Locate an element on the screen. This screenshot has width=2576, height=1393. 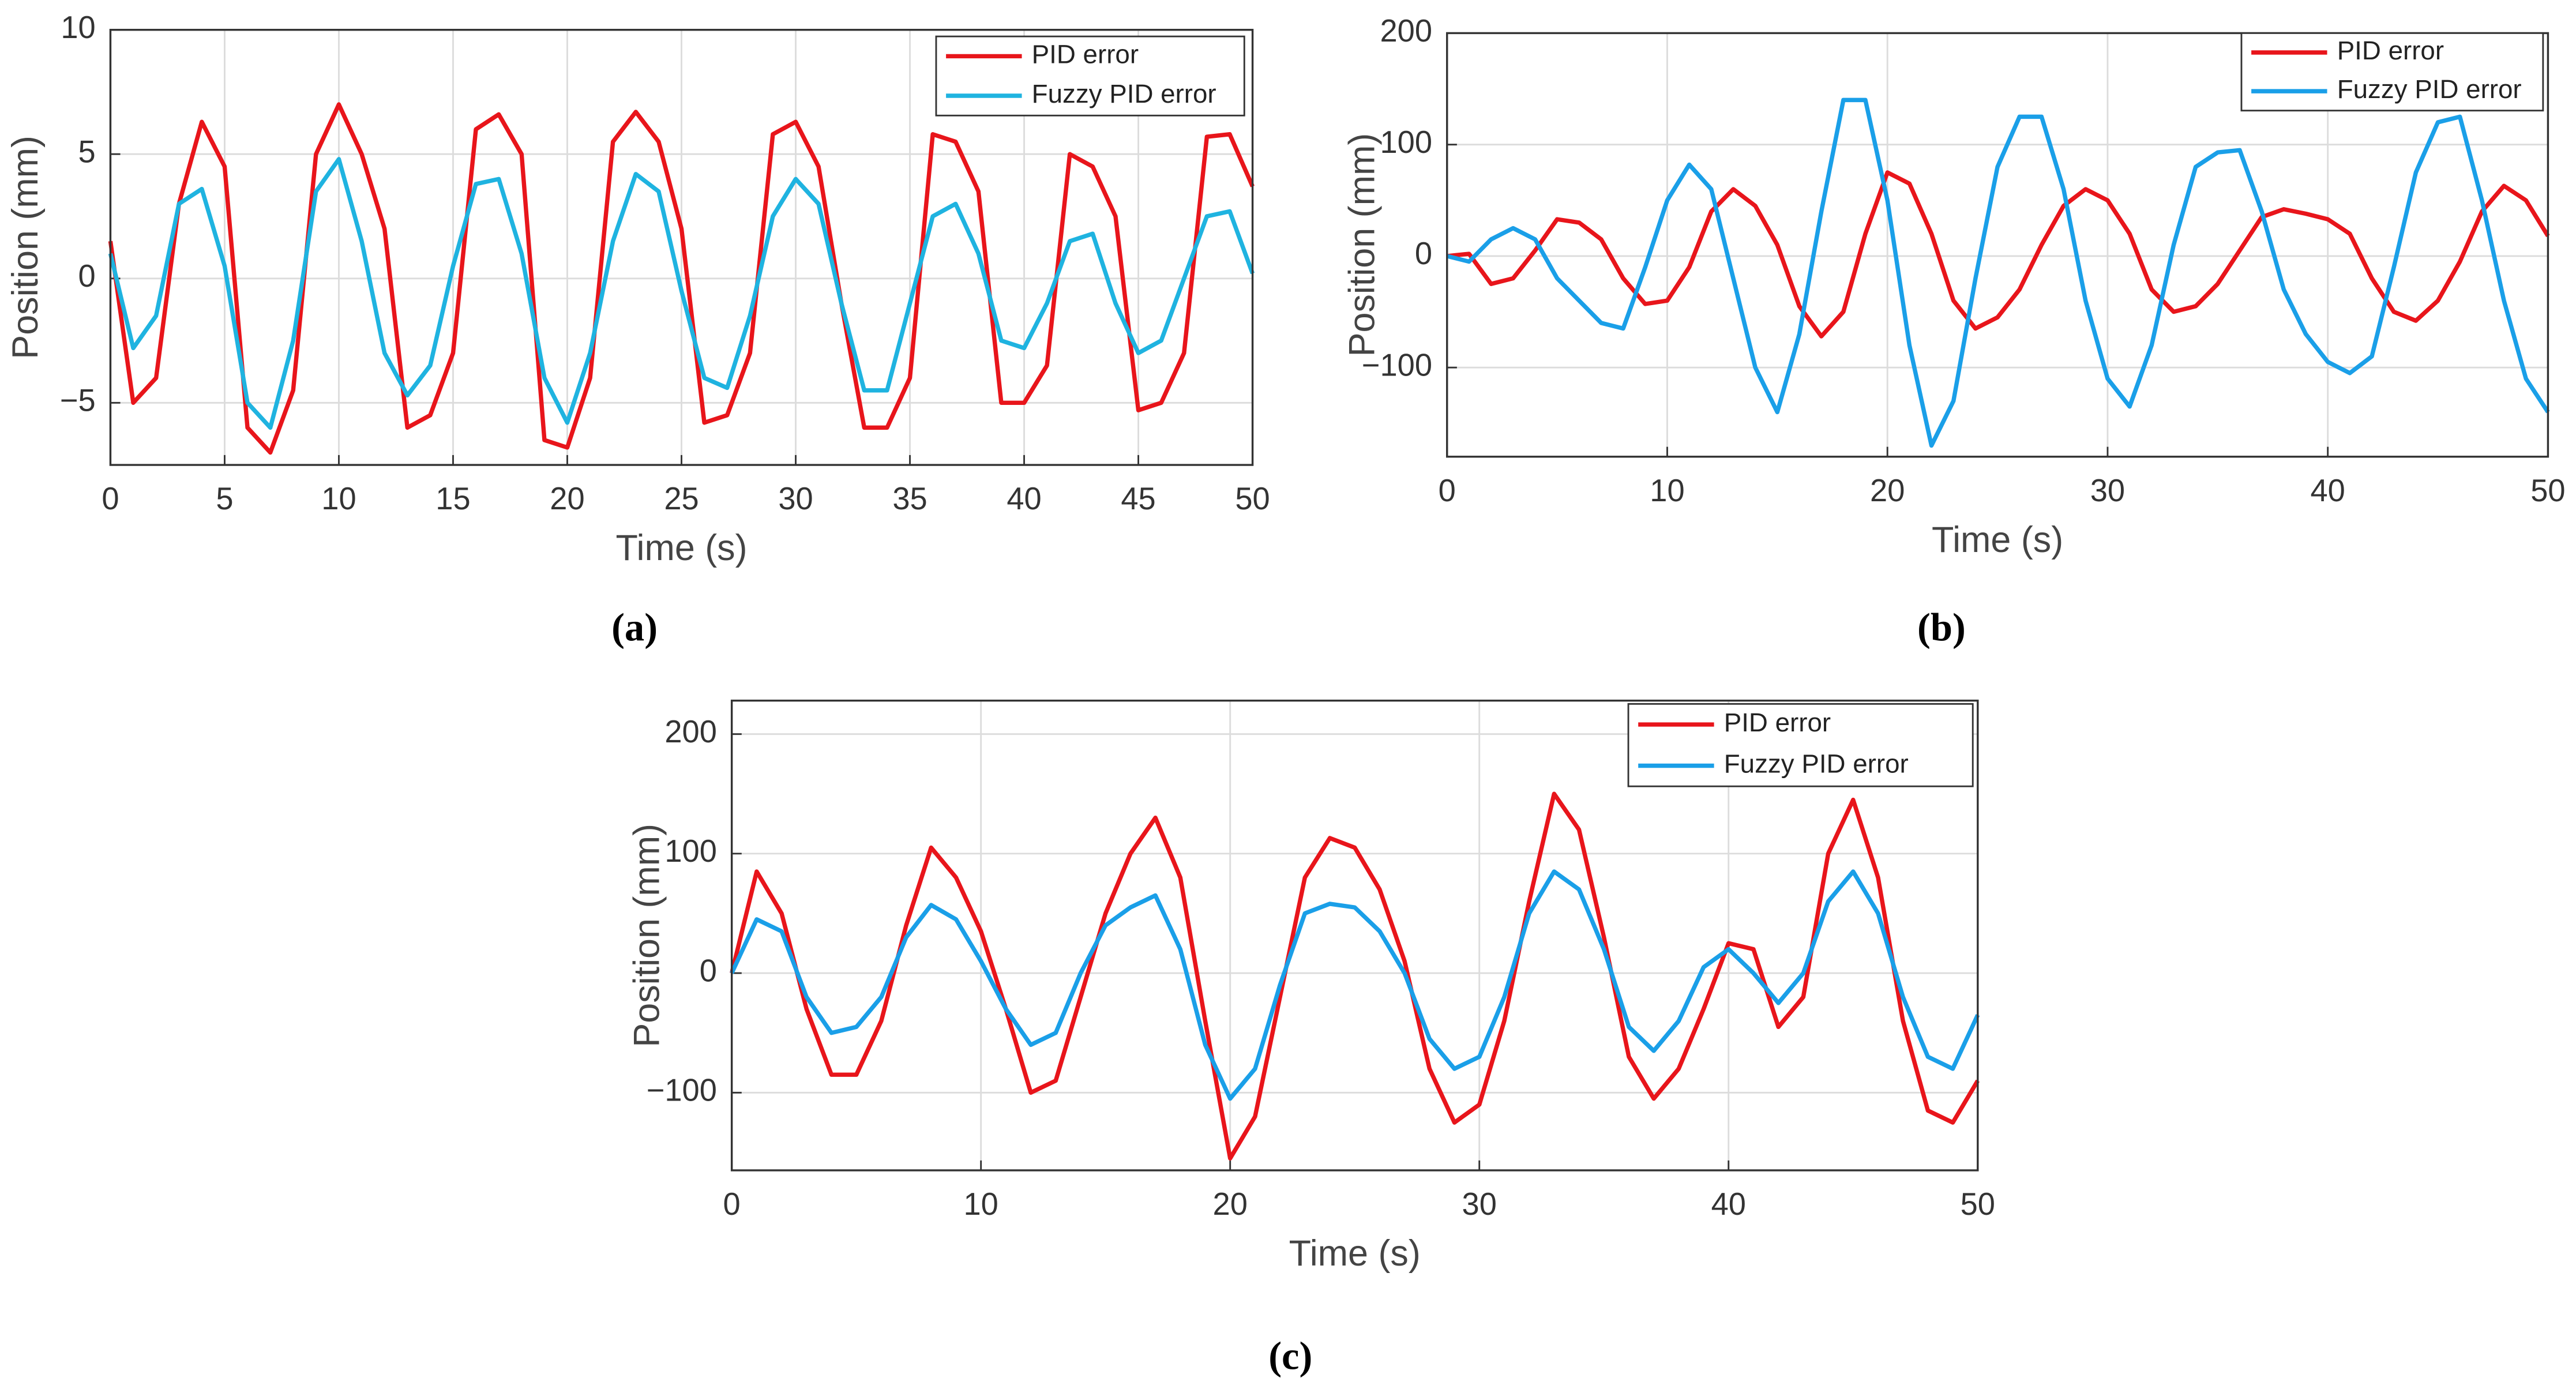
x-tick-label: 25 is located at coordinates (681, 498).